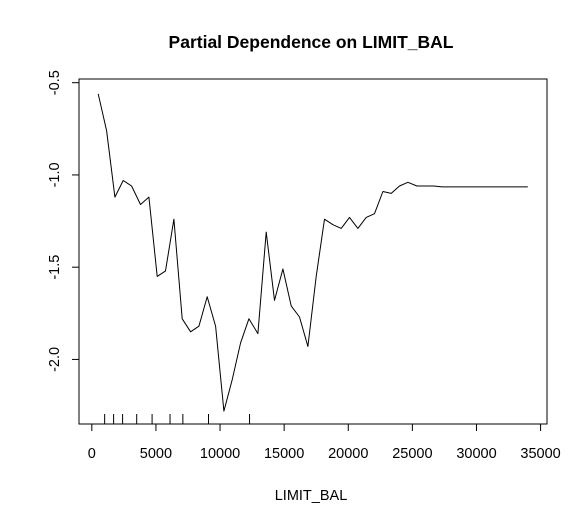 This screenshot has height=524, width=587. Describe the element at coordinates (540, 454) in the screenshot. I see `x-tick-label: 35000` at that location.